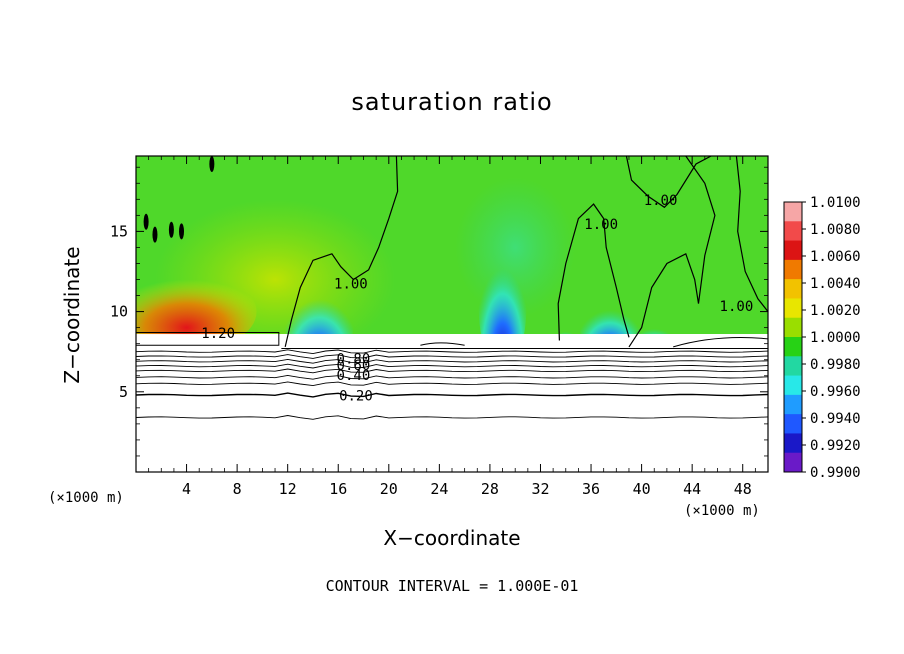 This screenshot has height=654, width=904. What do you see at coordinates (439, 489) in the screenshot?
I see `x-tick-label-24: 24` at bounding box center [439, 489].